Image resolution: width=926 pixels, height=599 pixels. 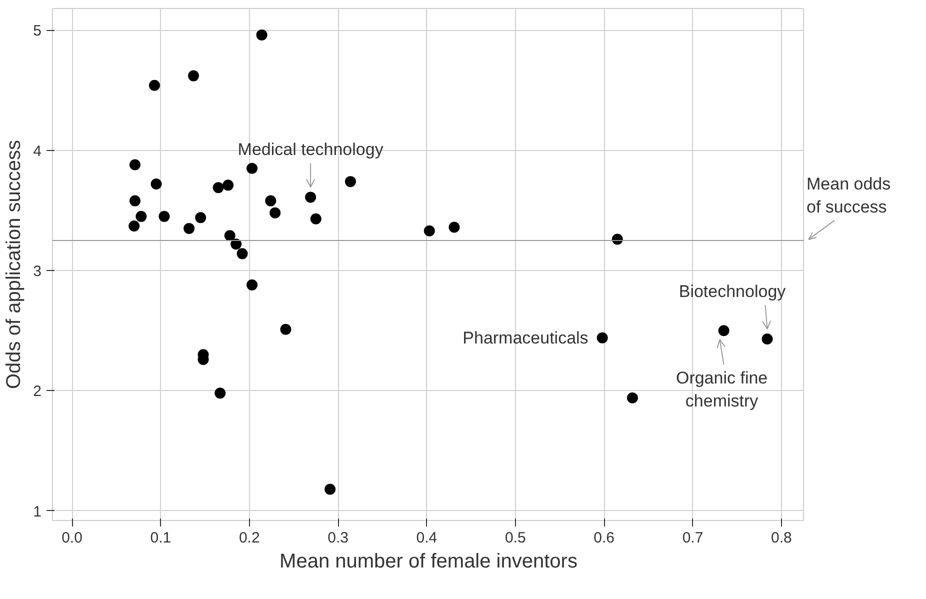 What do you see at coordinates (37, 151) in the screenshot?
I see `y-tick-label: 4` at bounding box center [37, 151].